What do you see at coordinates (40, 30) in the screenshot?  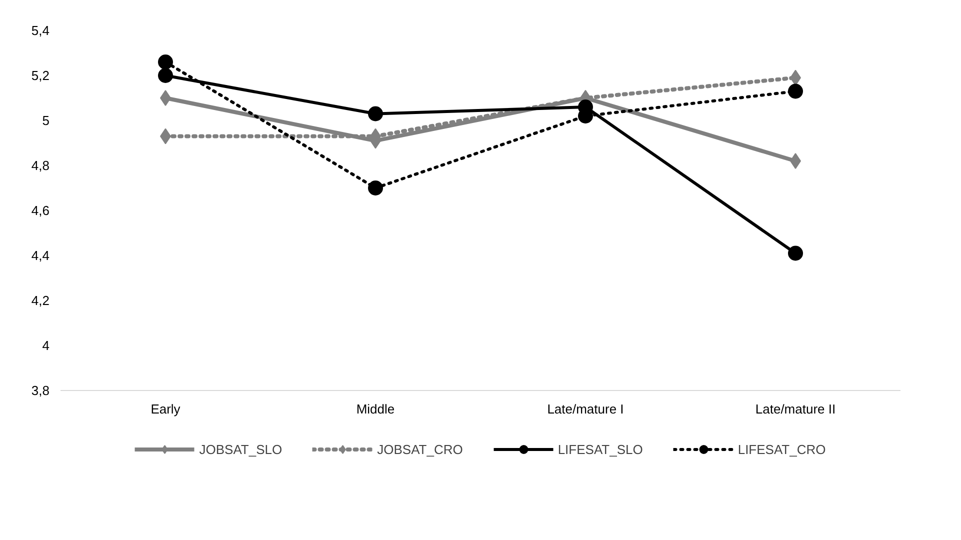 I see `y-tick-label: 5,4` at bounding box center [40, 30].